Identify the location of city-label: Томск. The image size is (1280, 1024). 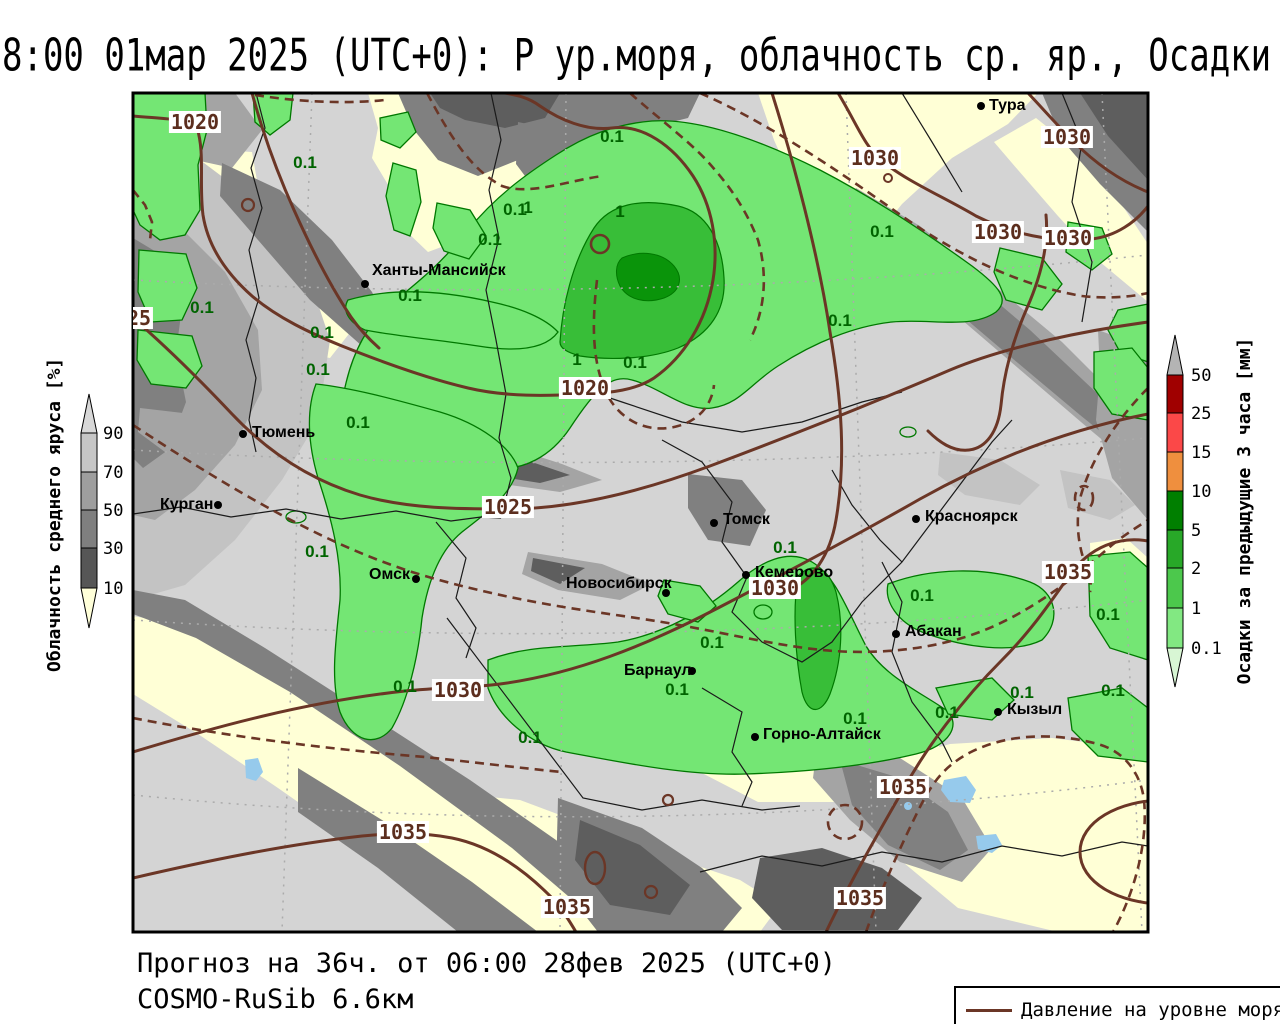
(746, 519).